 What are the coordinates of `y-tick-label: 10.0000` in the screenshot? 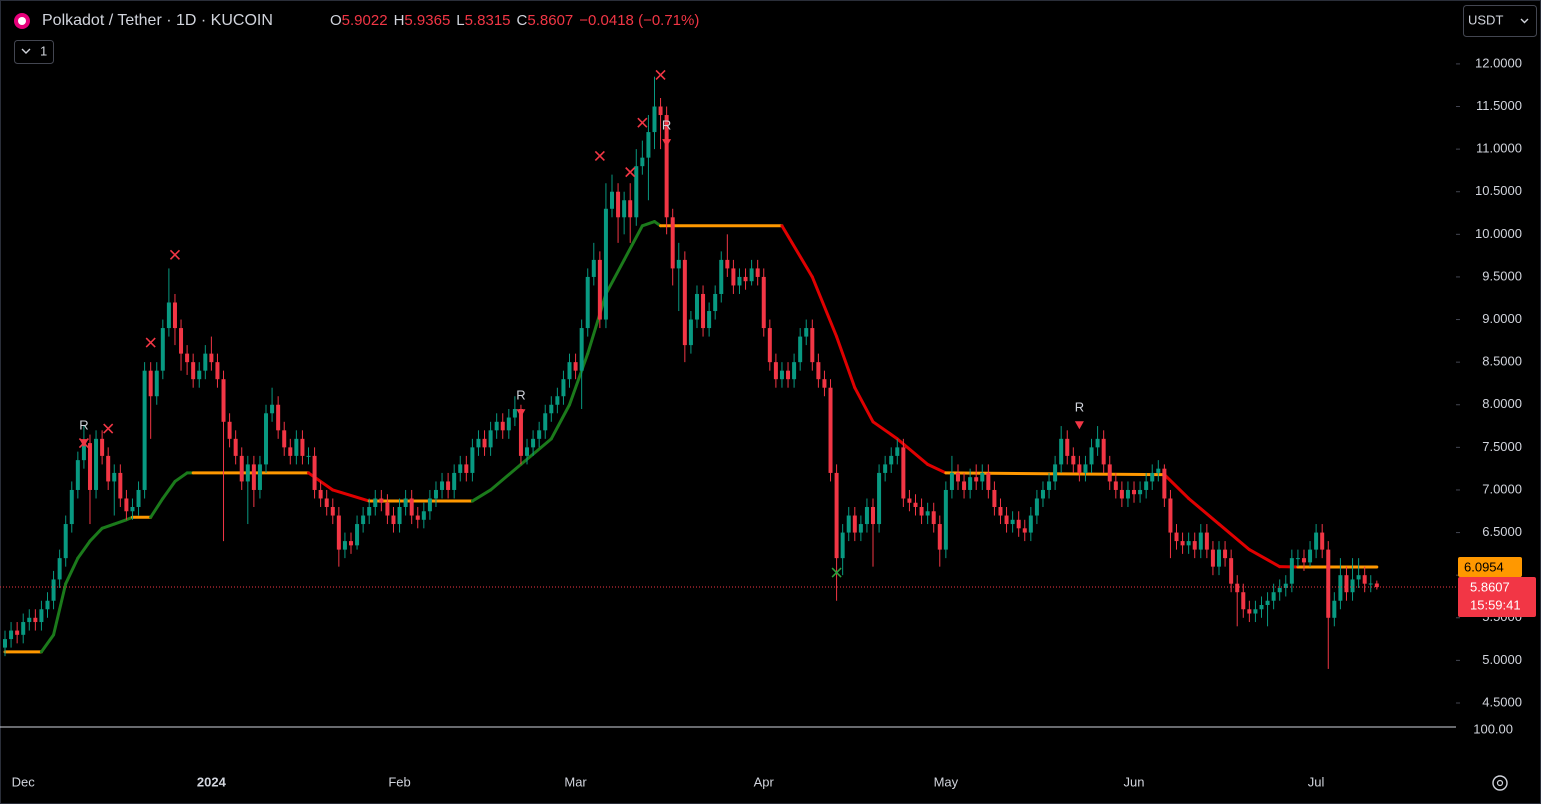 It's located at (1498, 233).